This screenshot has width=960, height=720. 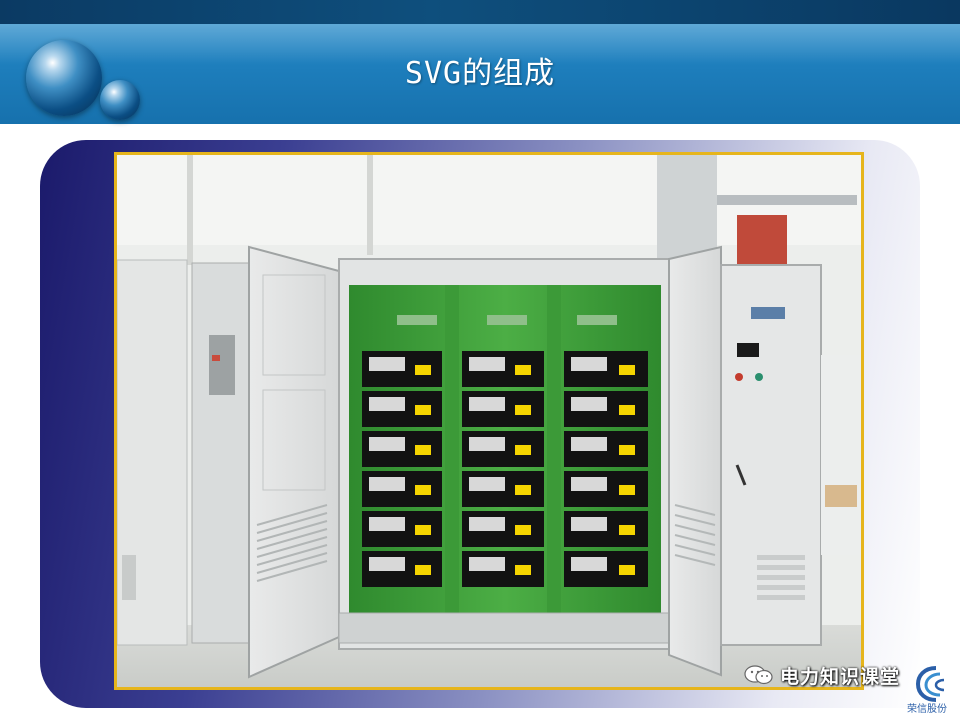 I want to click on watermark: 电力知识课堂, so click(x=822, y=675).